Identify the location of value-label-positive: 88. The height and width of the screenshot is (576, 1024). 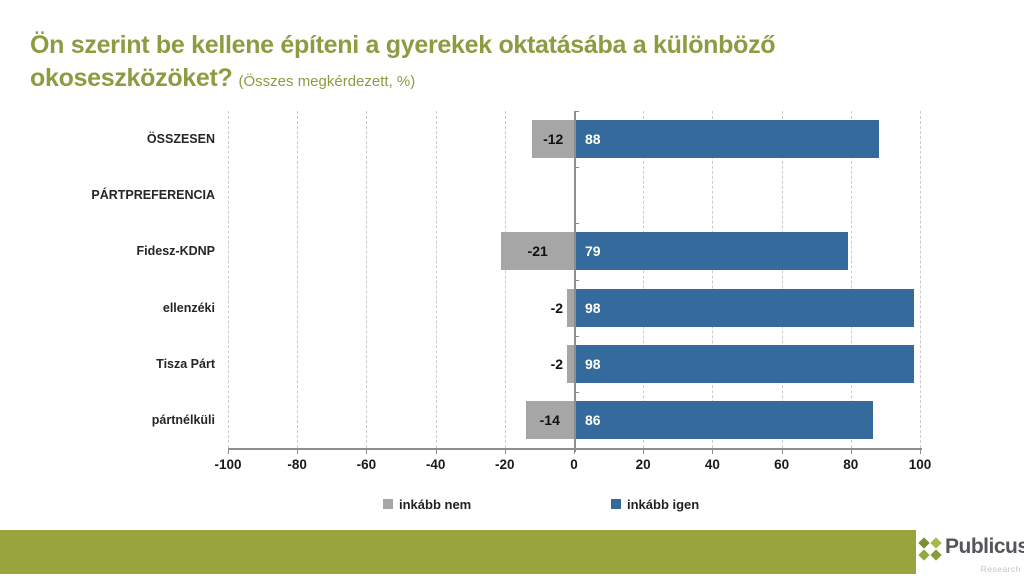
(593, 139).